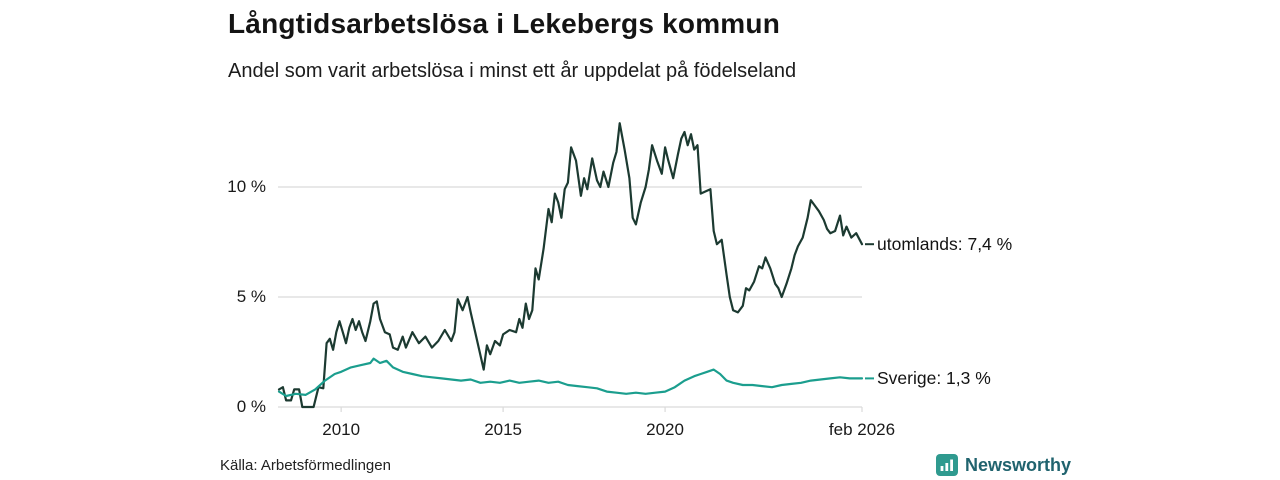 The image size is (1280, 480). What do you see at coordinates (665, 429) in the screenshot?
I see `x-tick-label: 2020` at bounding box center [665, 429].